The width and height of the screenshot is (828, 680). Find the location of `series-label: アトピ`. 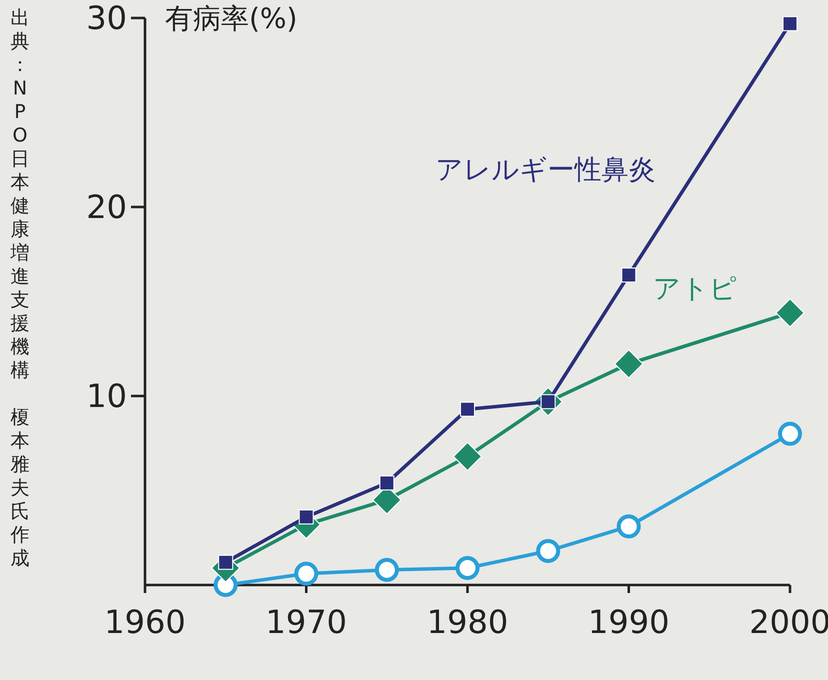

series-label: アトピ is located at coordinates (694, 289).